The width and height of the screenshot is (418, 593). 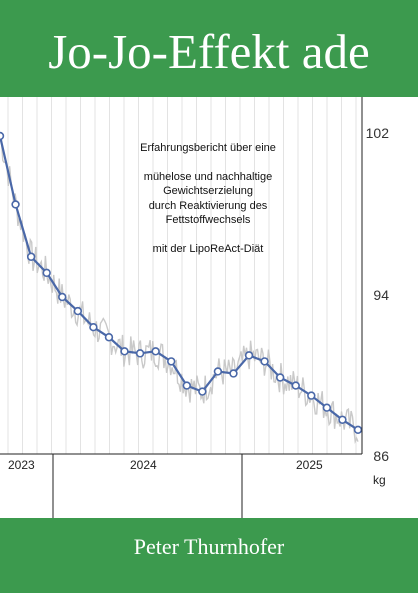 What do you see at coordinates (208, 176) in the screenshot?
I see `blurb-line: mühelose und nachhaltige` at bounding box center [208, 176].